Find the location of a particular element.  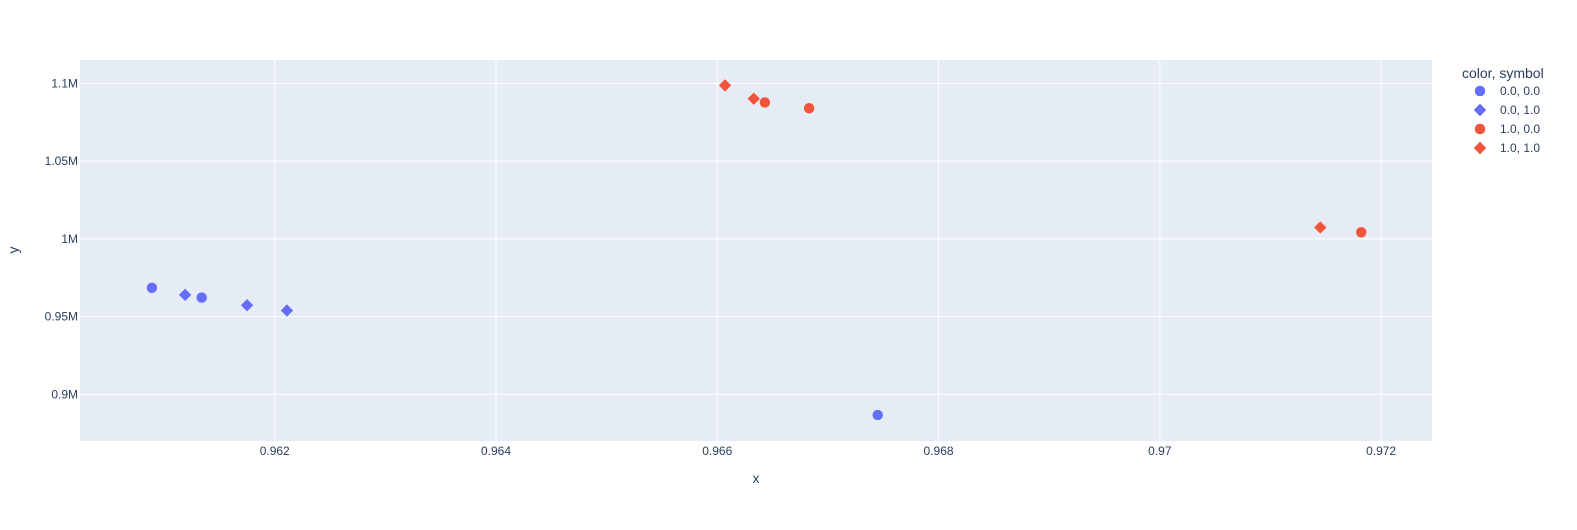

y-tick-label: 1.05M is located at coordinates (61, 161).